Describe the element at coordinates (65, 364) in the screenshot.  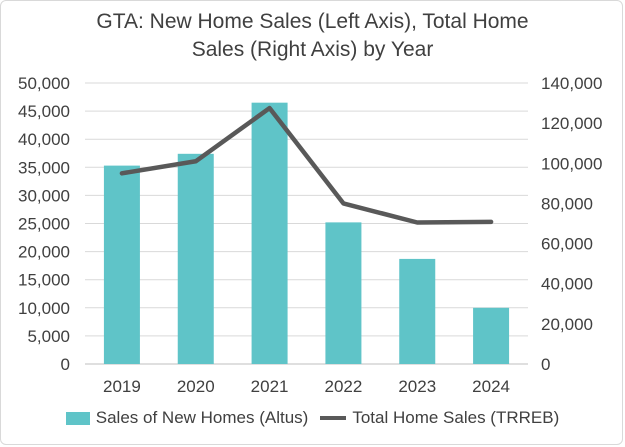
I see `left-tick-label: 0` at that location.